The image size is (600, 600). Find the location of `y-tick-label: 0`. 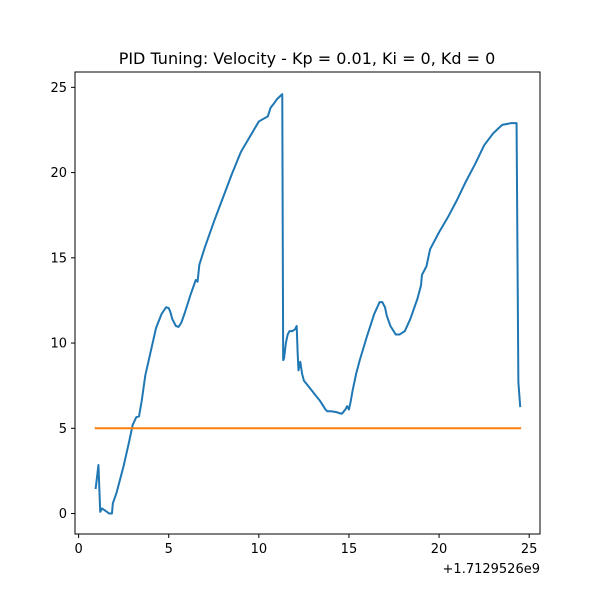

y-tick-label: 0 is located at coordinates (63, 514).